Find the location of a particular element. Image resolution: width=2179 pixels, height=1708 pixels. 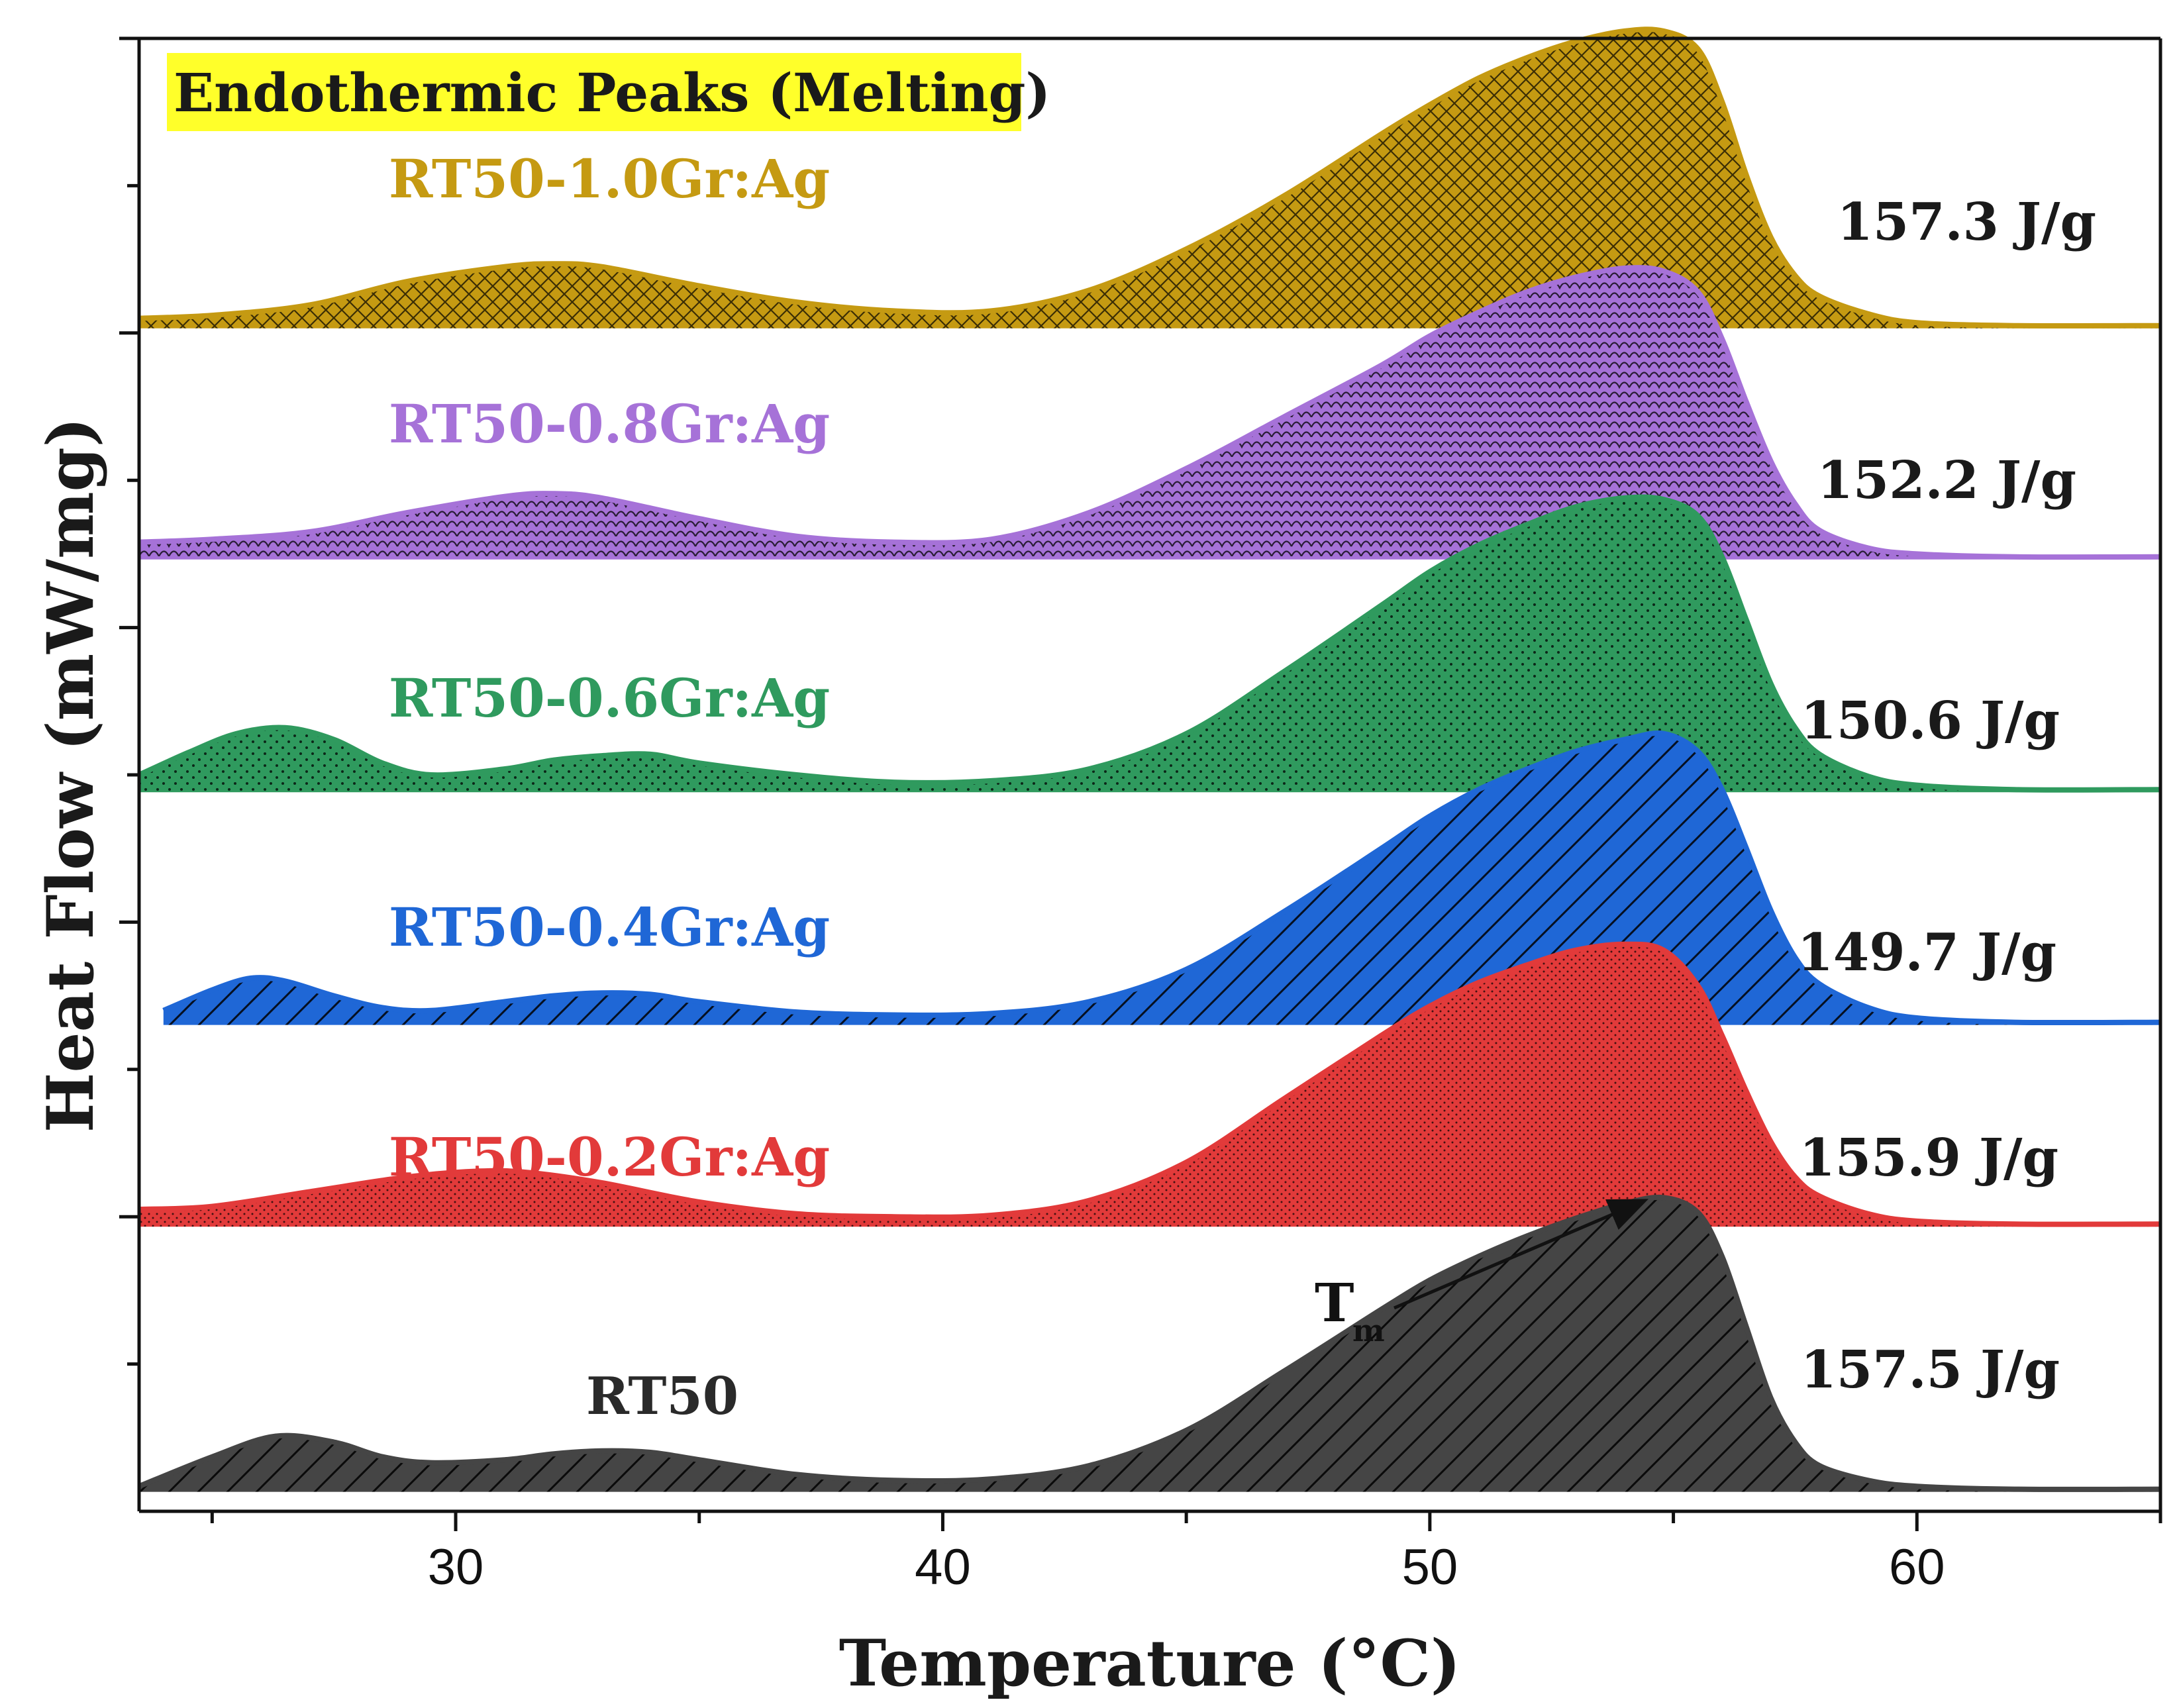

series-name-rt50-1-0gr-ag: RT50-1.0Gr:Ag is located at coordinates (610, 179).